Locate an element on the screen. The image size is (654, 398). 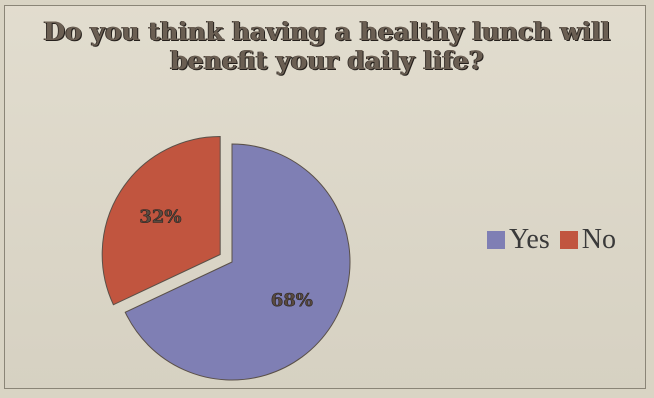
legend-swatch-no is located at coordinates (568, 240).